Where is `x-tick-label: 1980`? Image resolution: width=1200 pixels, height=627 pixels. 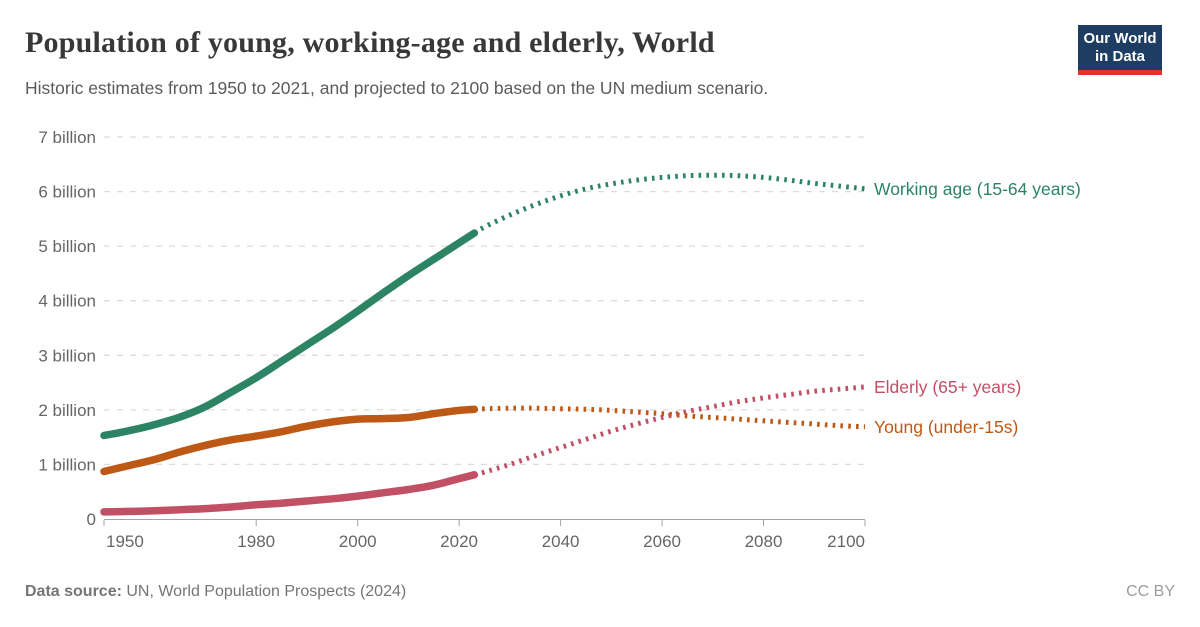 x-tick-label: 1980 is located at coordinates (256, 541).